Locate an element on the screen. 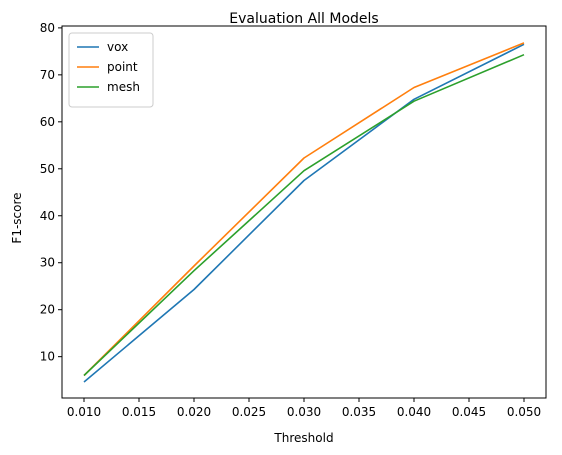 Image resolution: width=562 pixels, height=455 pixels. x-tick-label: 0.050 is located at coordinates (524, 412).